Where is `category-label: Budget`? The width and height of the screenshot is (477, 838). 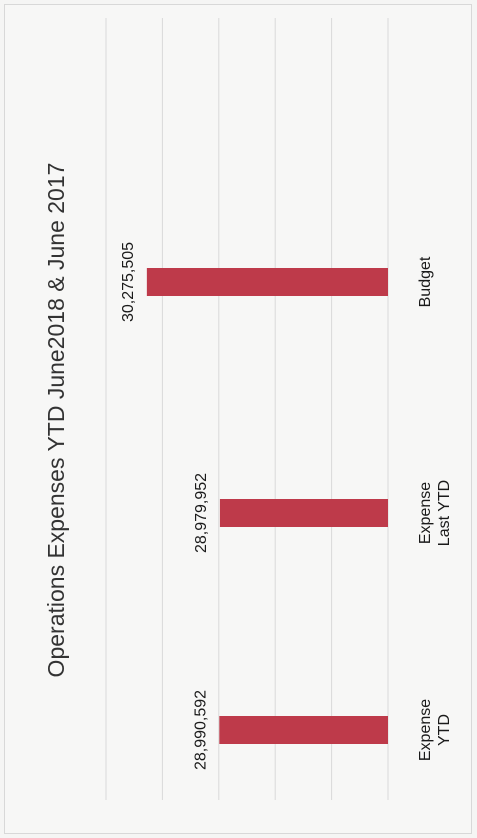
category-label: Budget is located at coordinates (425, 281).